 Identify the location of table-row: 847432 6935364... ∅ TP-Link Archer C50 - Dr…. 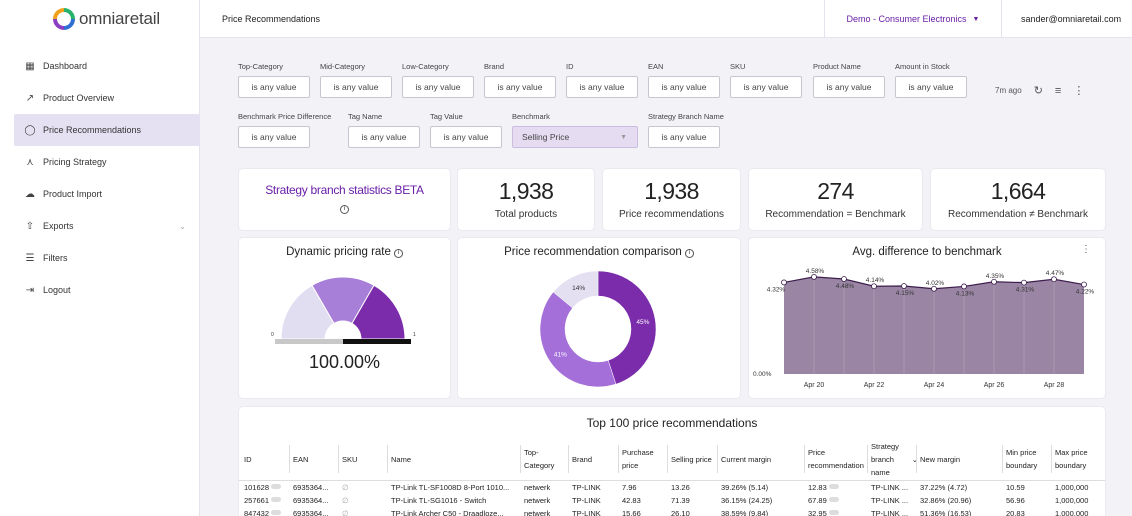
(672, 511).